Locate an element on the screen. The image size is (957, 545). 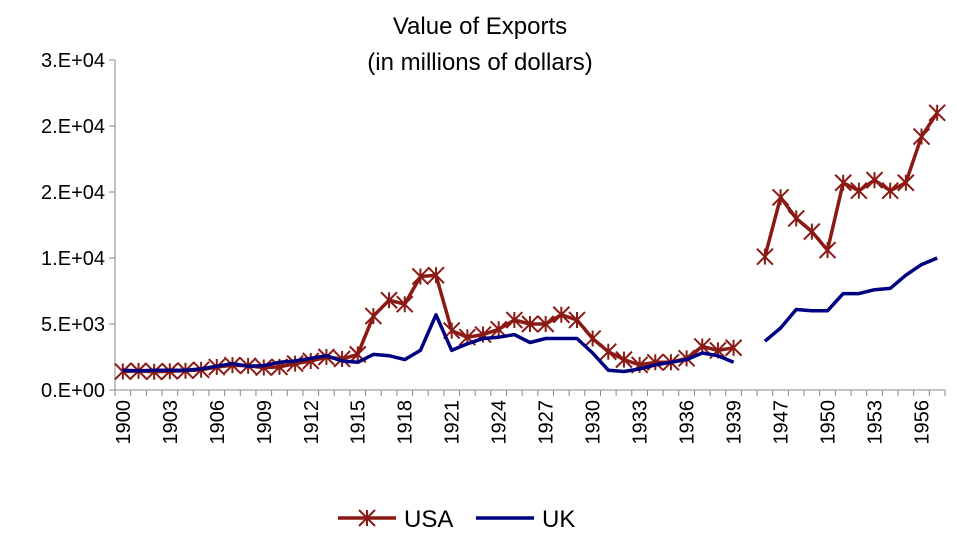
legend-item-uk: UK is located at coordinates (525, 519).